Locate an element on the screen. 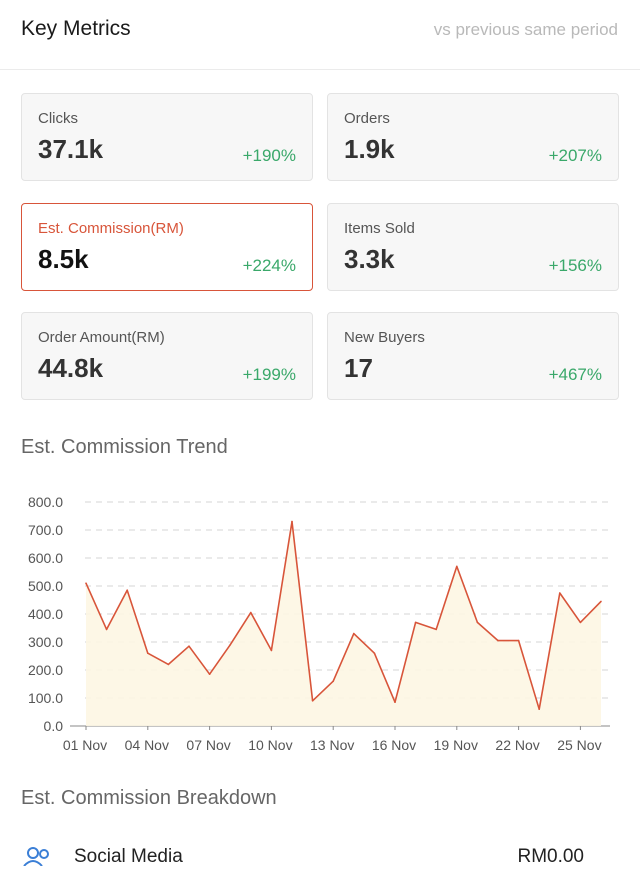  metric-label: Est. Commission(RM) is located at coordinates (111, 228).